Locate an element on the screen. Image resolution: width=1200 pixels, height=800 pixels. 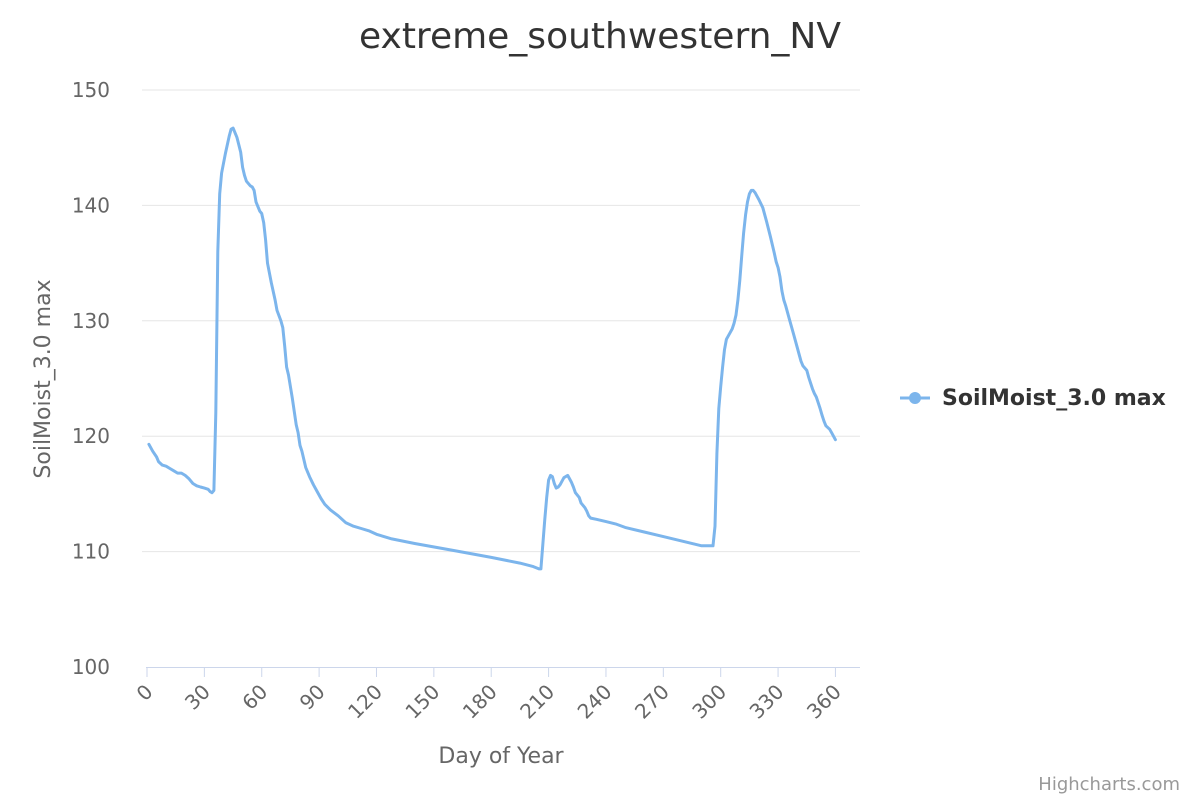
y-tick-label: 130 is located at coordinates (91, 321).